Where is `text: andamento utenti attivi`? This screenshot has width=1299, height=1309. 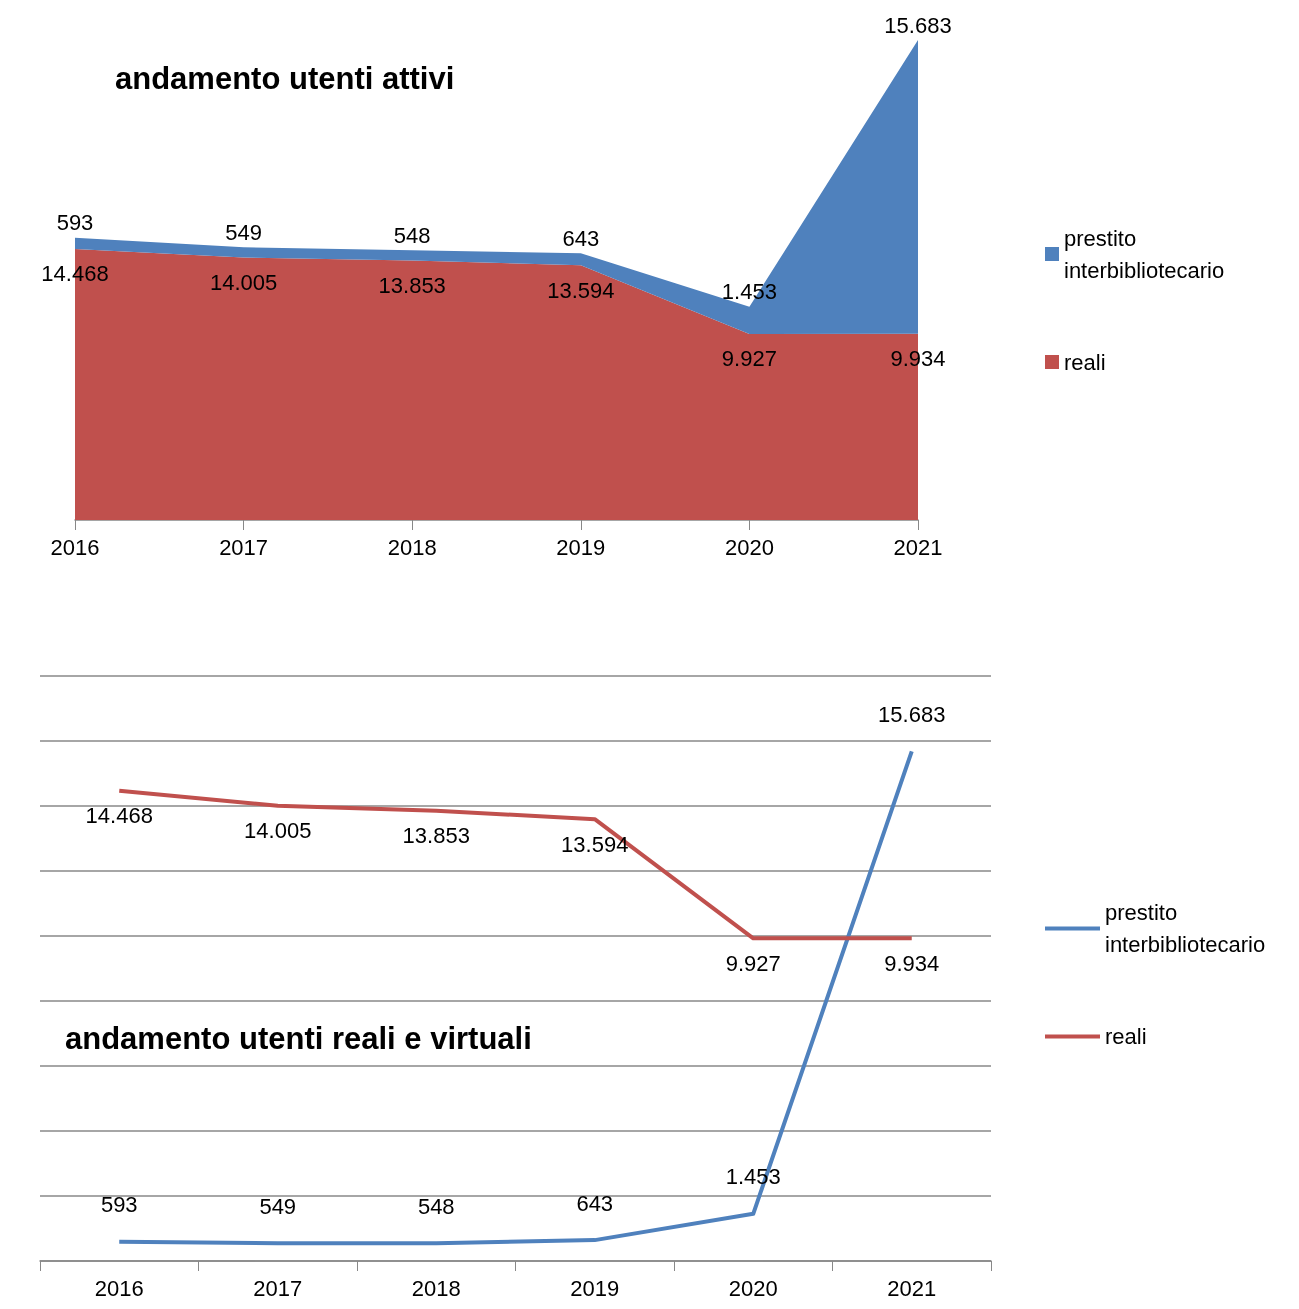 text: andamento utenti attivi is located at coordinates (285, 78).